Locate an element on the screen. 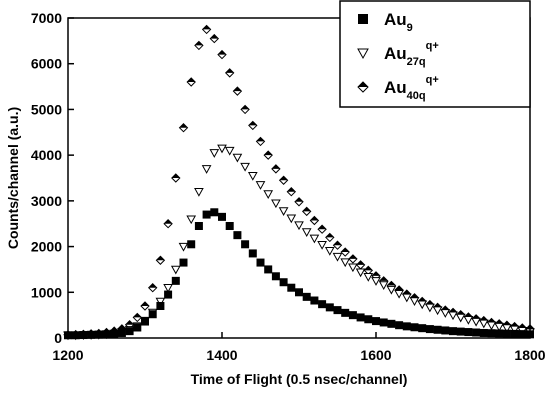  y-tick-label: 1000 is located at coordinates (46, 292).